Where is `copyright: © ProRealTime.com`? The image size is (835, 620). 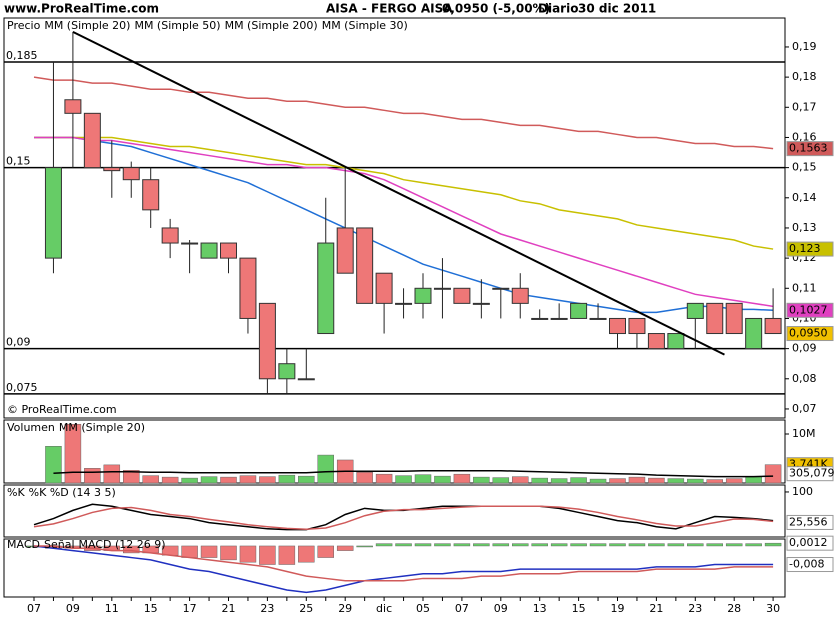
copyright: © ProRealTime.com is located at coordinates (62, 409).